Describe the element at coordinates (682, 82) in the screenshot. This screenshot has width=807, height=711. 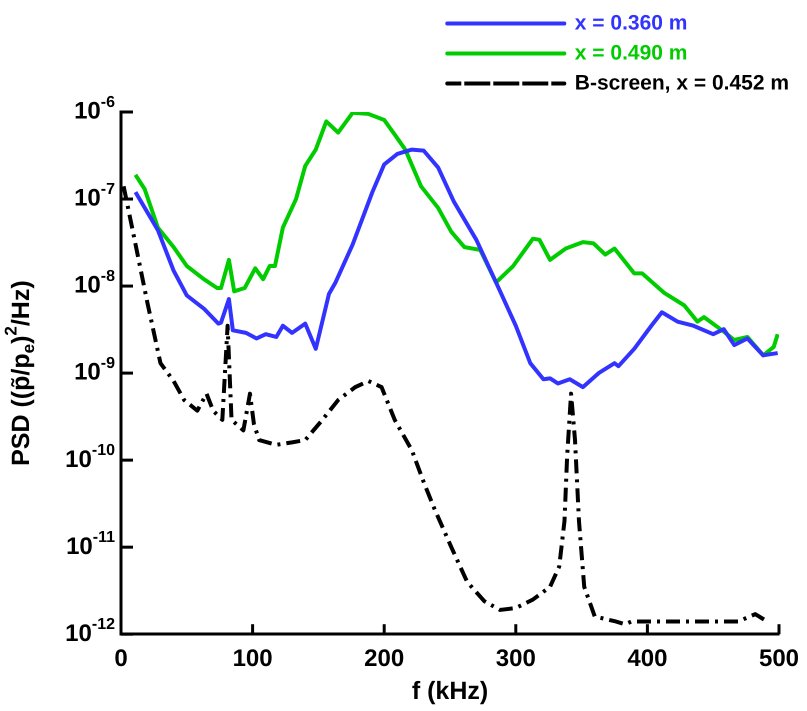
I see `text: B-screen, x = 0.452 m` at that location.